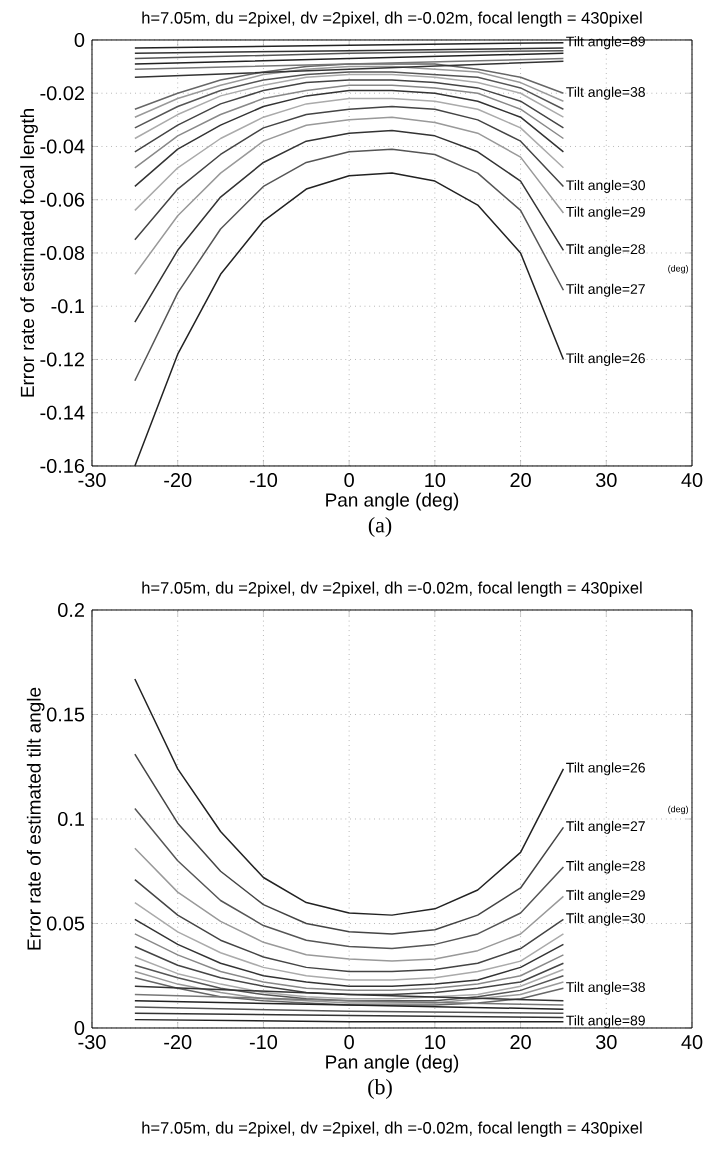  Describe the element at coordinates (66, 714) in the screenshot. I see `y-tick-label: 0.15` at that location.